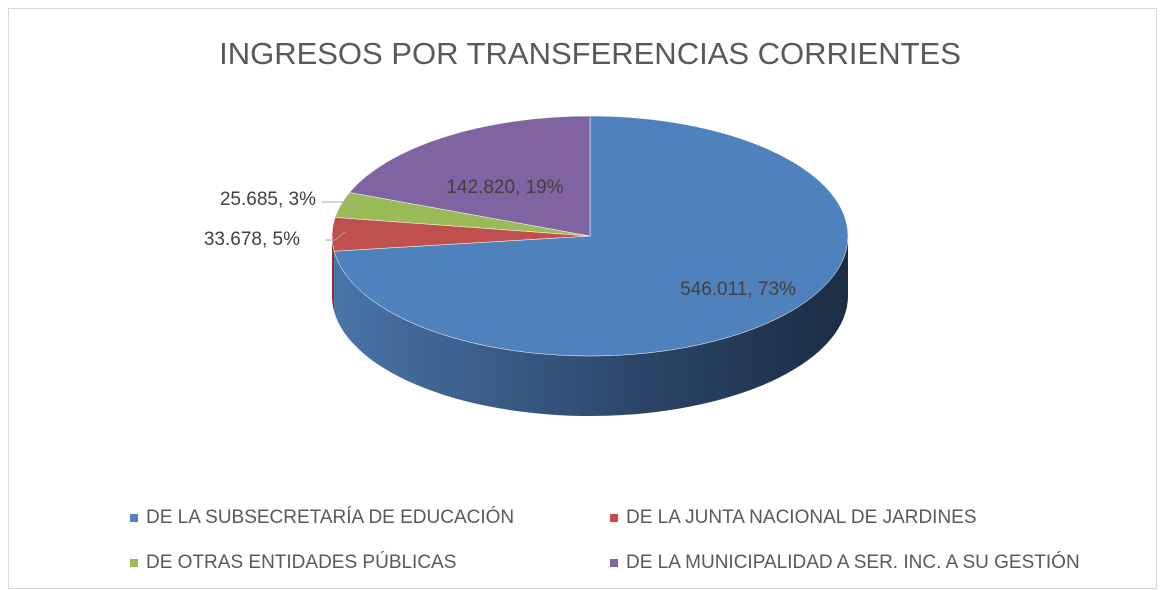  Describe the element at coordinates (590, 53) in the screenshot. I see `chart-title: INGRESOS POR TRANSFERENCIAS CORRIENTES` at that location.